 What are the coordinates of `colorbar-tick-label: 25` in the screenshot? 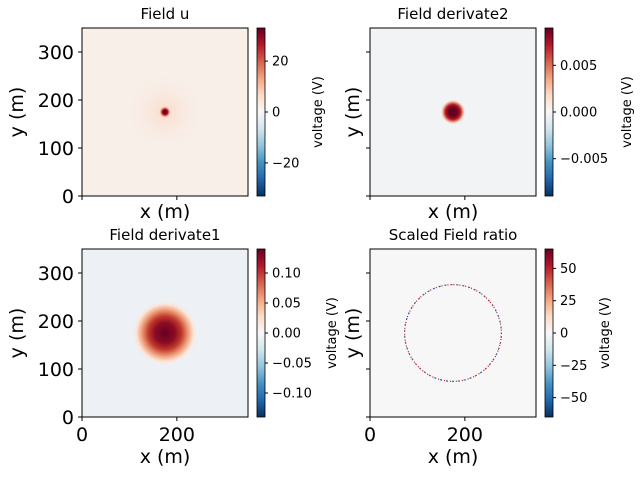 It's located at (568, 301).